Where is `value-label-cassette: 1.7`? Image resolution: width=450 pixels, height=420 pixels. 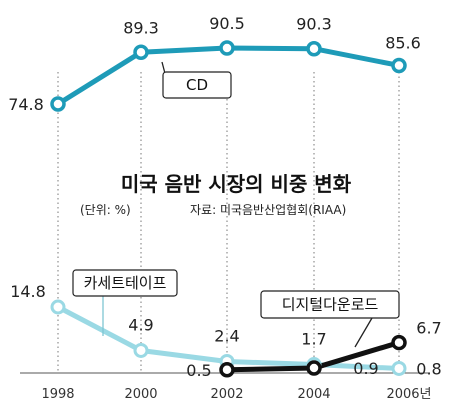 value-label-cassette: 1.7 is located at coordinates (313, 339).